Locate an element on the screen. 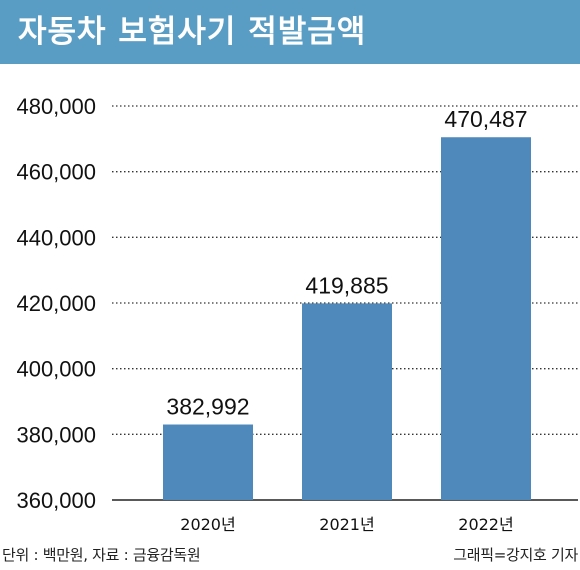  y-tick-label: 360,000 is located at coordinates (56, 500).